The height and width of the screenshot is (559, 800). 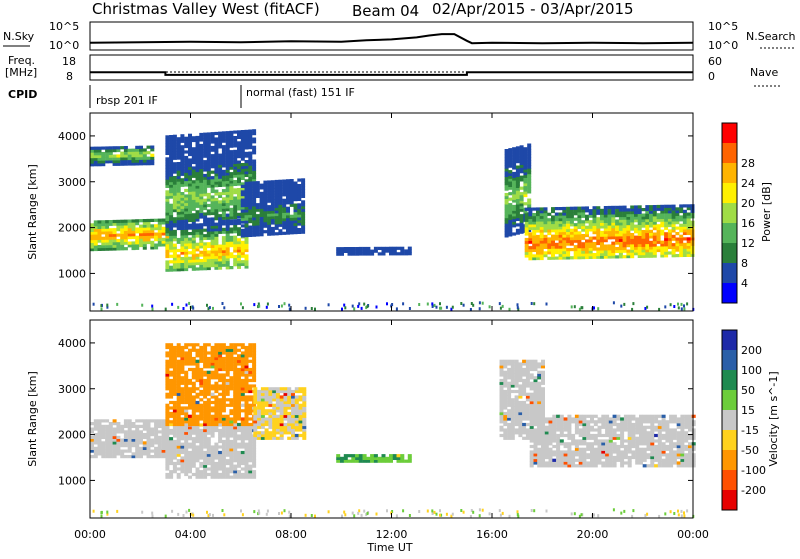 What do you see at coordinates (69, 61) in the screenshot?
I see `freq-tick-top: 18` at bounding box center [69, 61].